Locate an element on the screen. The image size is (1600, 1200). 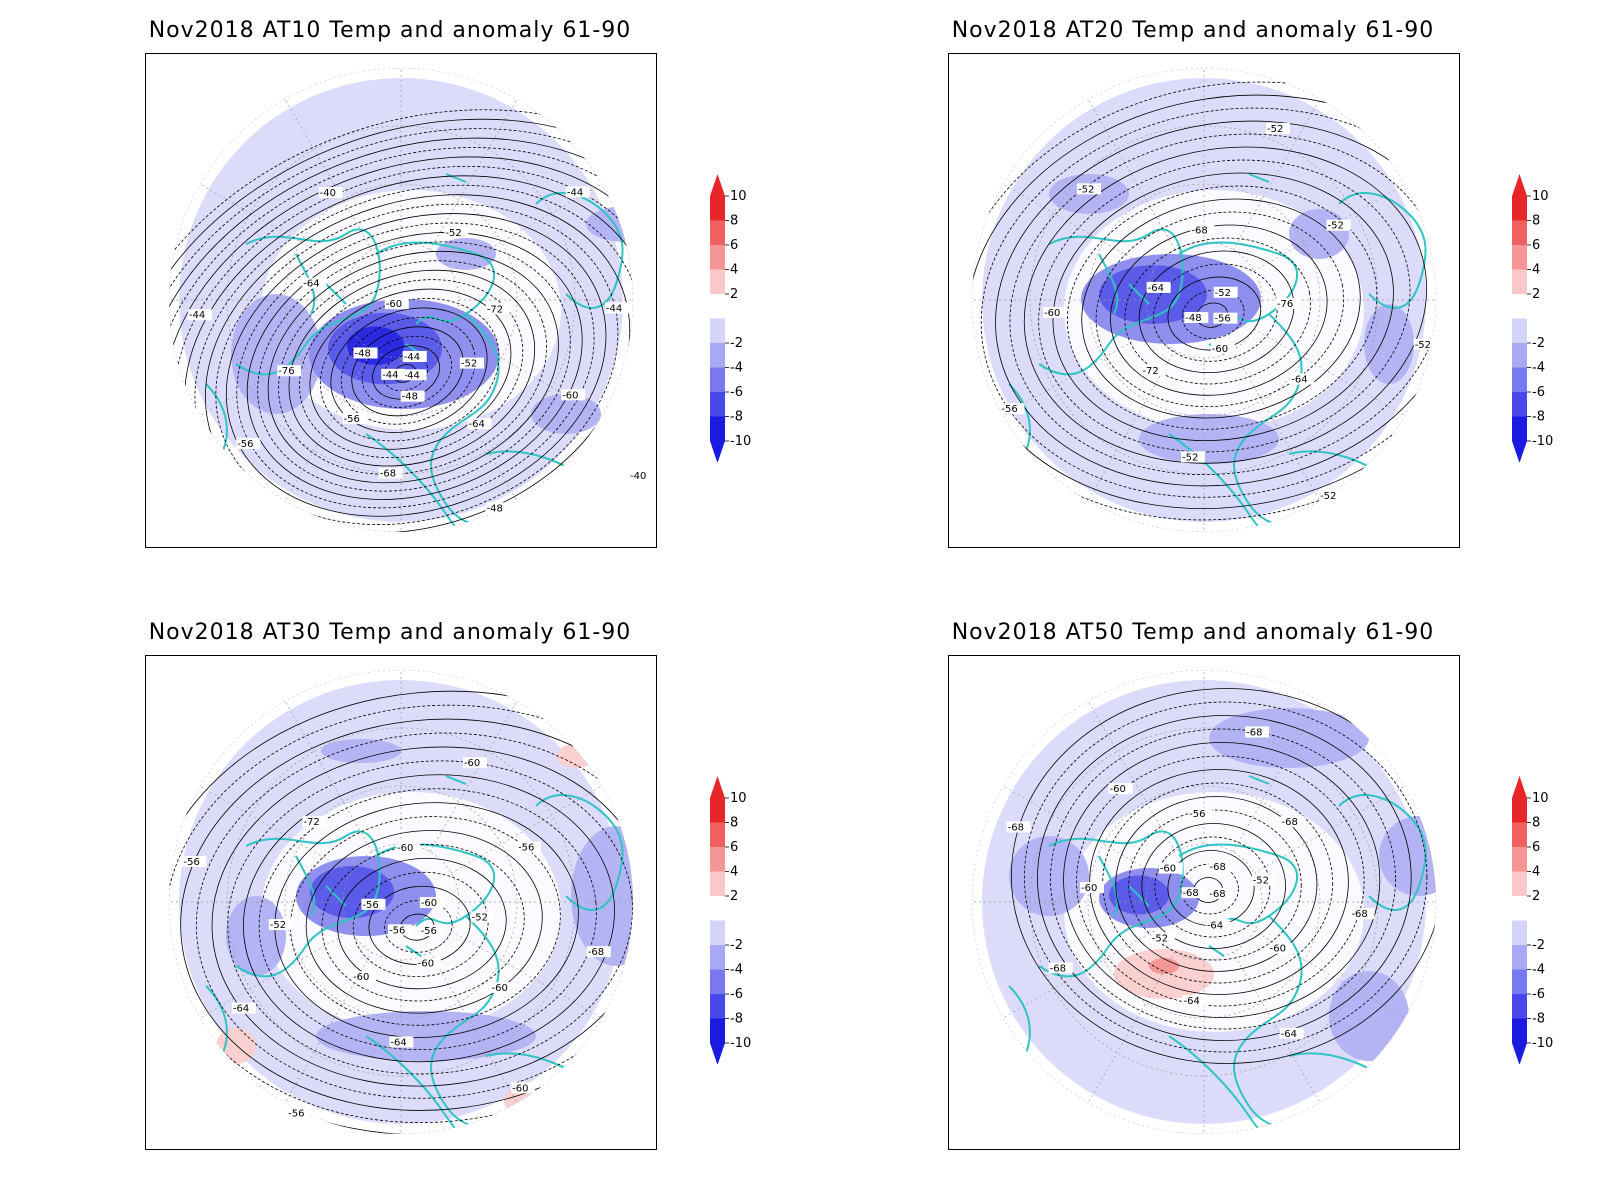
contour-label: -40 is located at coordinates (638, 476).